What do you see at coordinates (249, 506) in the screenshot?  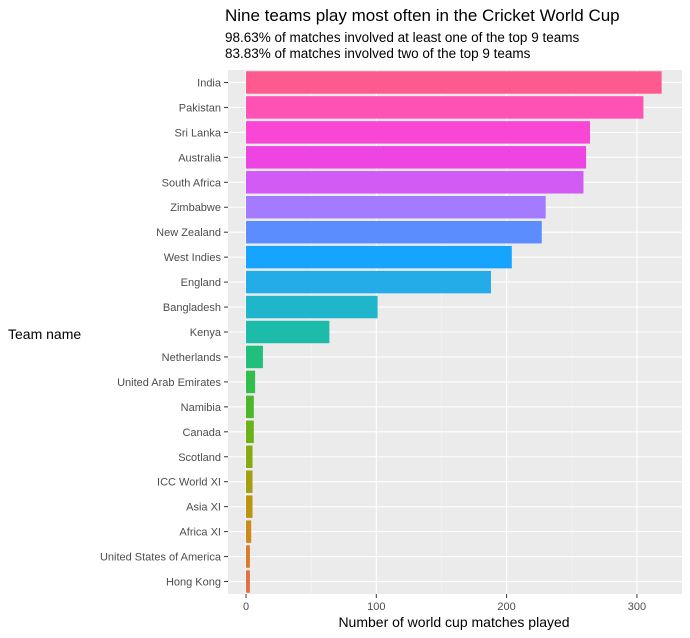 I see `bar-asia-xi` at bounding box center [249, 506].